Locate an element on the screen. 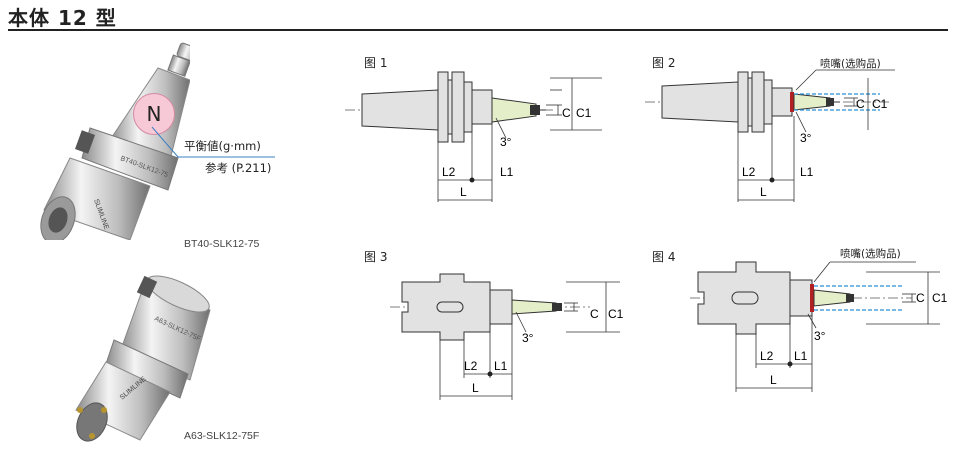 The width and height of the screenshot is (960, 451). fig3-l2: L2 is located at coordinates (471, 366).